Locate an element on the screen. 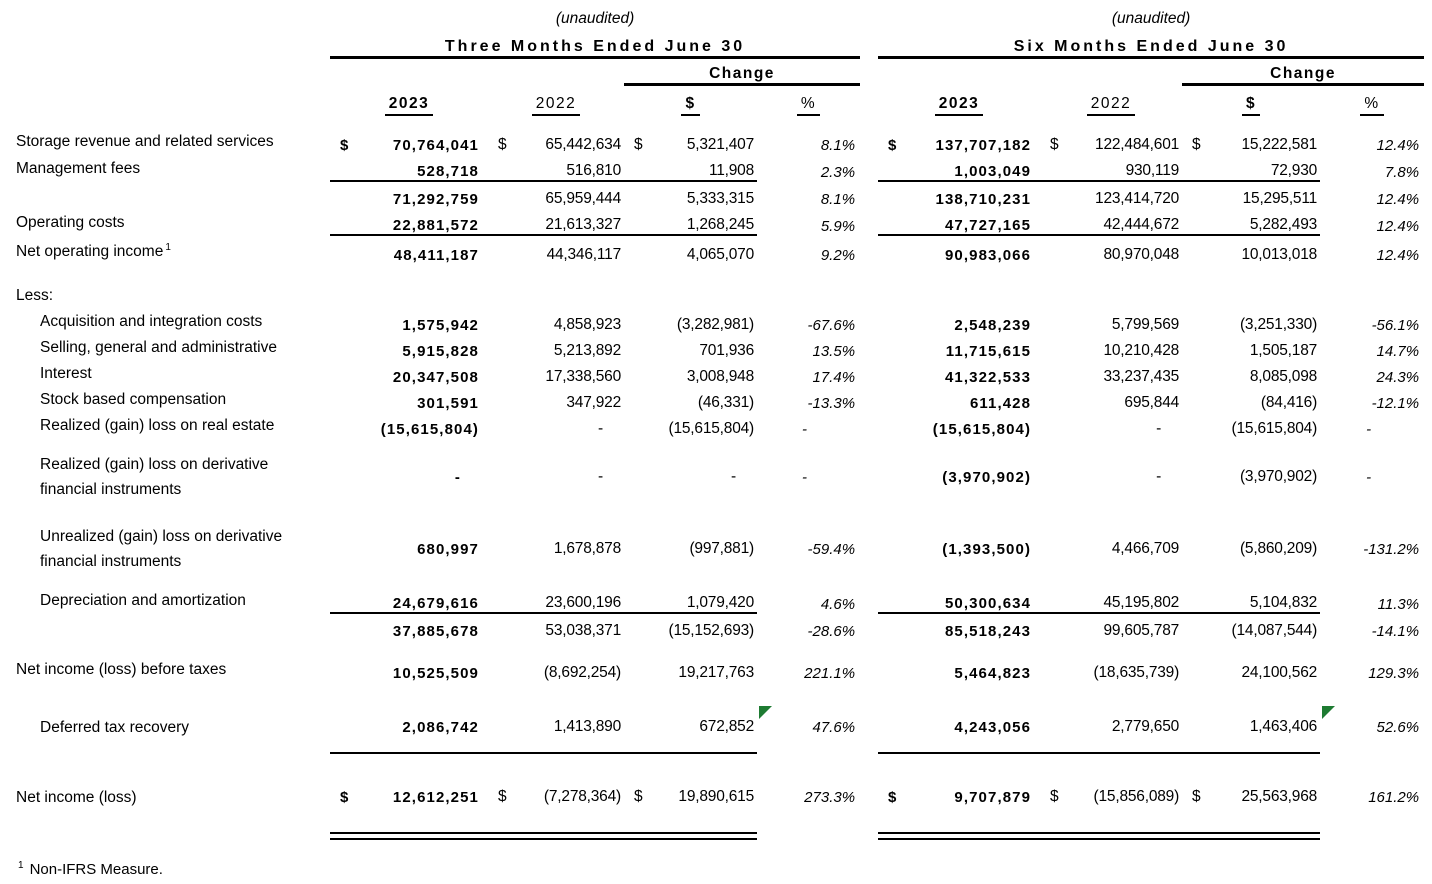  amount-value: (8,692,254) is located at coordinates (582, 673).